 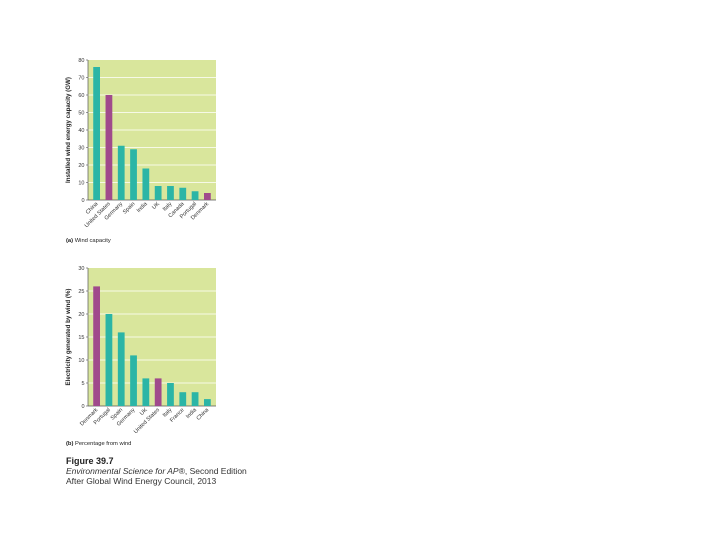 I want to click on panel-letter: (a), so click(x=70, y=241).